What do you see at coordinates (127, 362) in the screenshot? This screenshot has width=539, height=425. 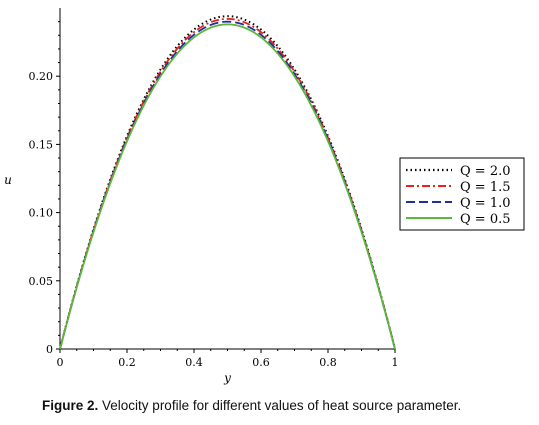 I see `x-tick-label: 0.2` at bounding box center [127, 362].